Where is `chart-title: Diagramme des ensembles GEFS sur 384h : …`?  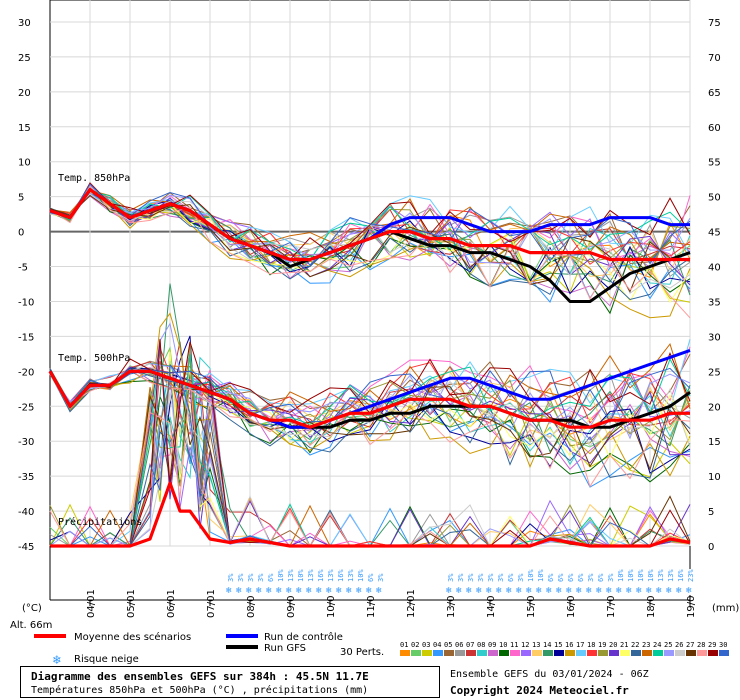
chart-title: Diagramme des ensembles GEFS sur 384h : … is located at coordinates (200, 676).